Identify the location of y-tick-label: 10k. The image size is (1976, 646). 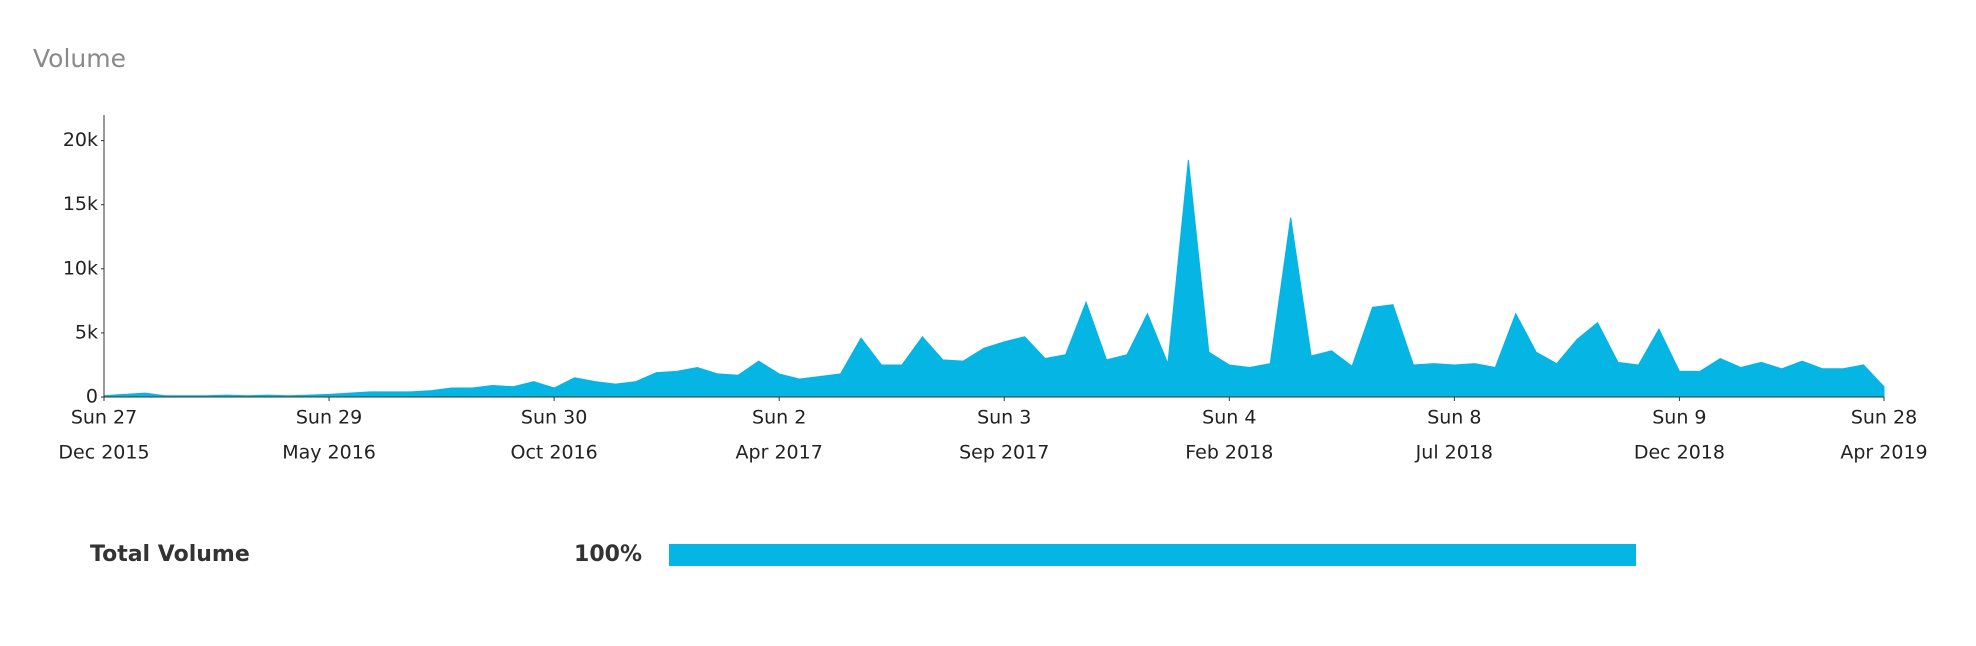
(80, 268).